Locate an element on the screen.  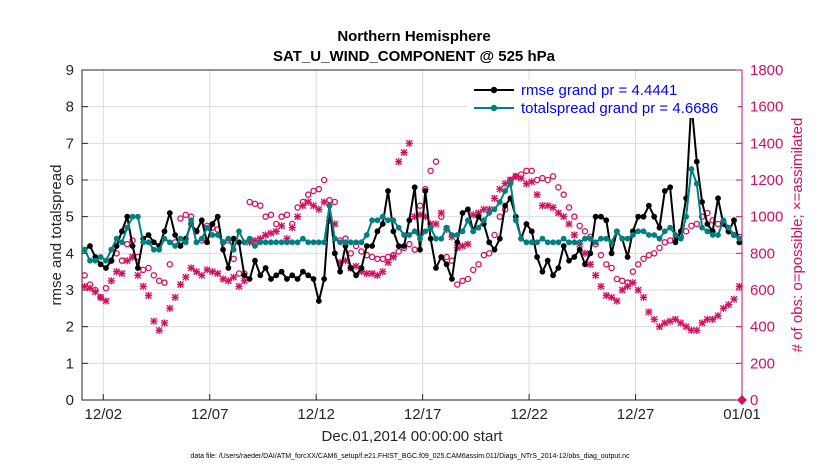
y-tick-label-3: 3 is located at coordinates (70, 290).